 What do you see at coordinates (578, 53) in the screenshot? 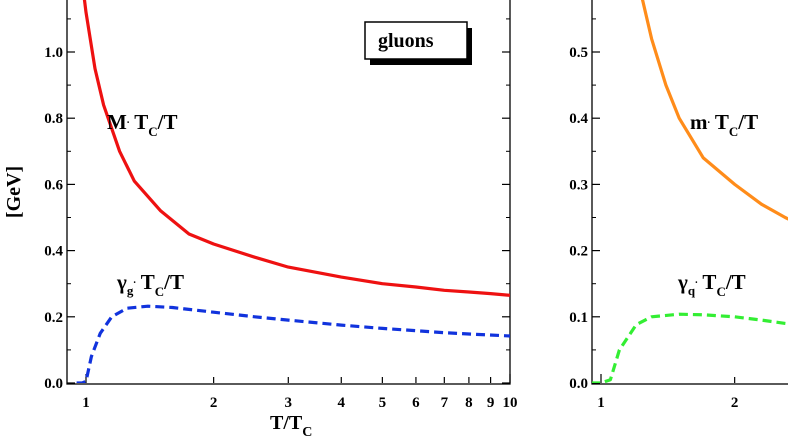
I see `right-ytick-label-5: 0.5` at bounding box center [578, 53].